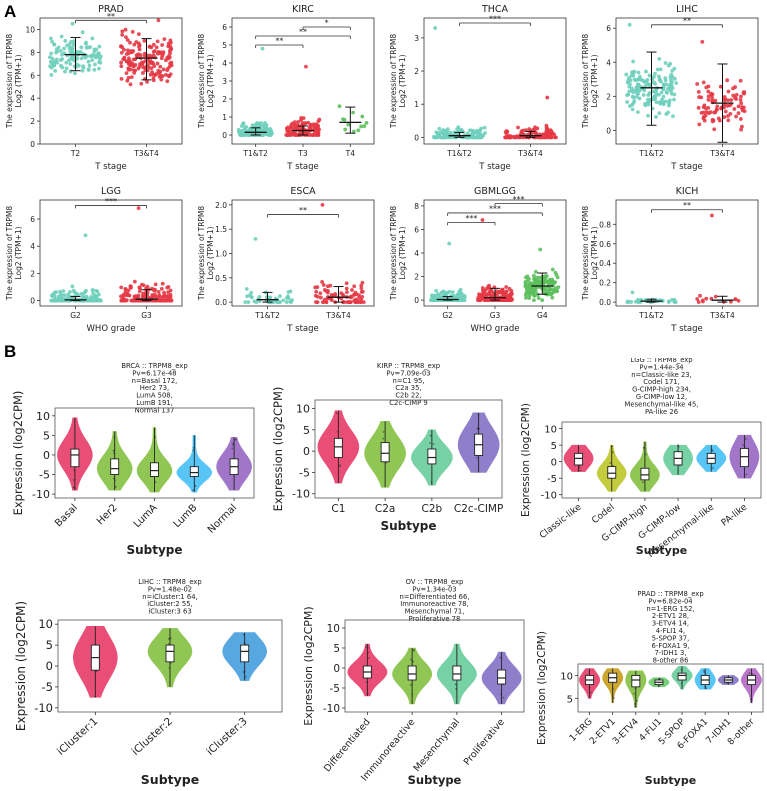  I want to click on y-tick-label: 5, so click(224, 45).